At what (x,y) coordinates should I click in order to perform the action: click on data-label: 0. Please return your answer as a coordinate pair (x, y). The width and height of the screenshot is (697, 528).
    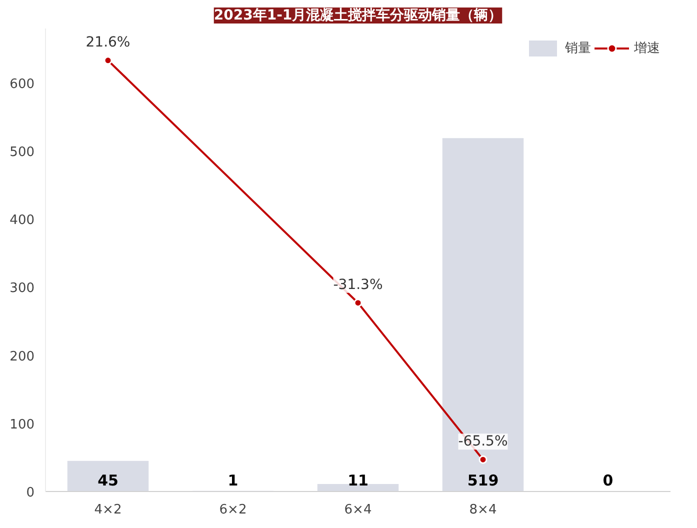
    Looking at the image, I should click on (608, 481).